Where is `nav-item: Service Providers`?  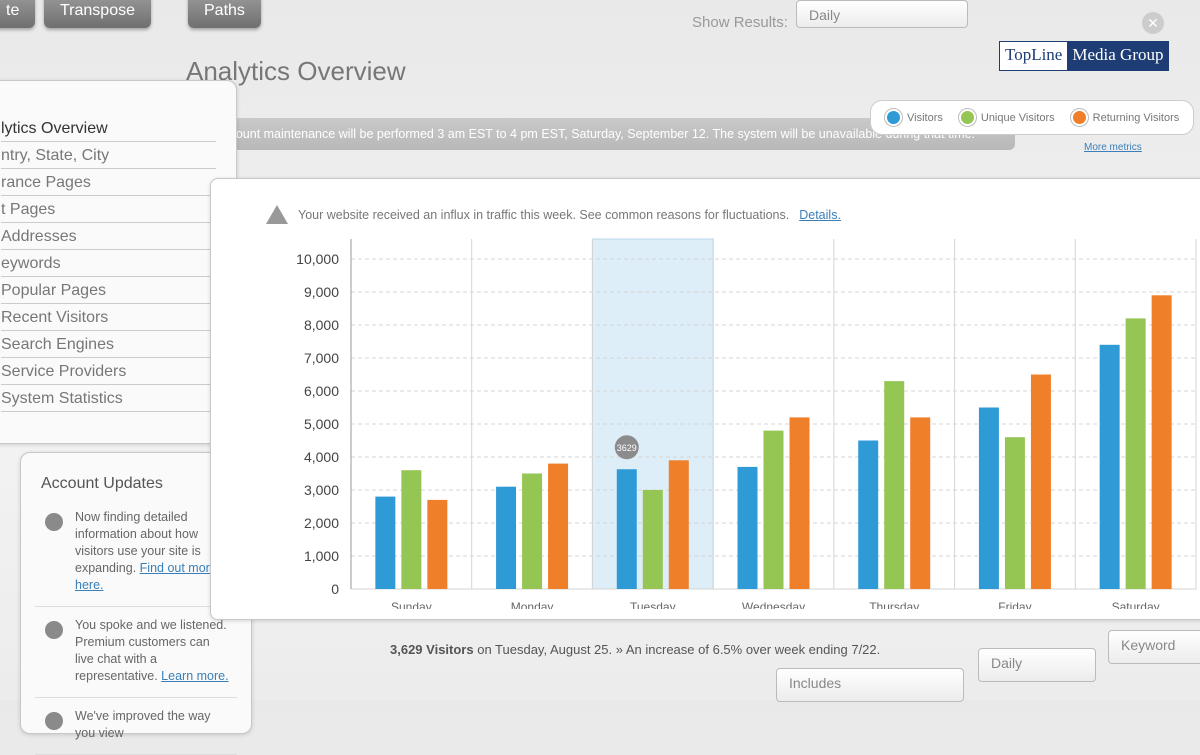 nav-item: Service Providers is located at coordinates (108, 371).